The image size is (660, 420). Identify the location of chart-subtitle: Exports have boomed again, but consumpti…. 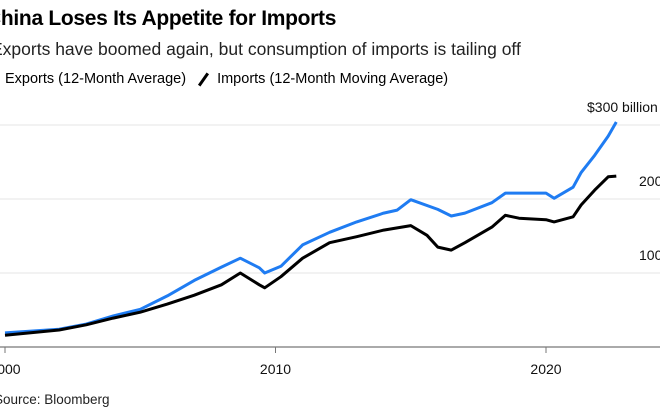
(260, 49).